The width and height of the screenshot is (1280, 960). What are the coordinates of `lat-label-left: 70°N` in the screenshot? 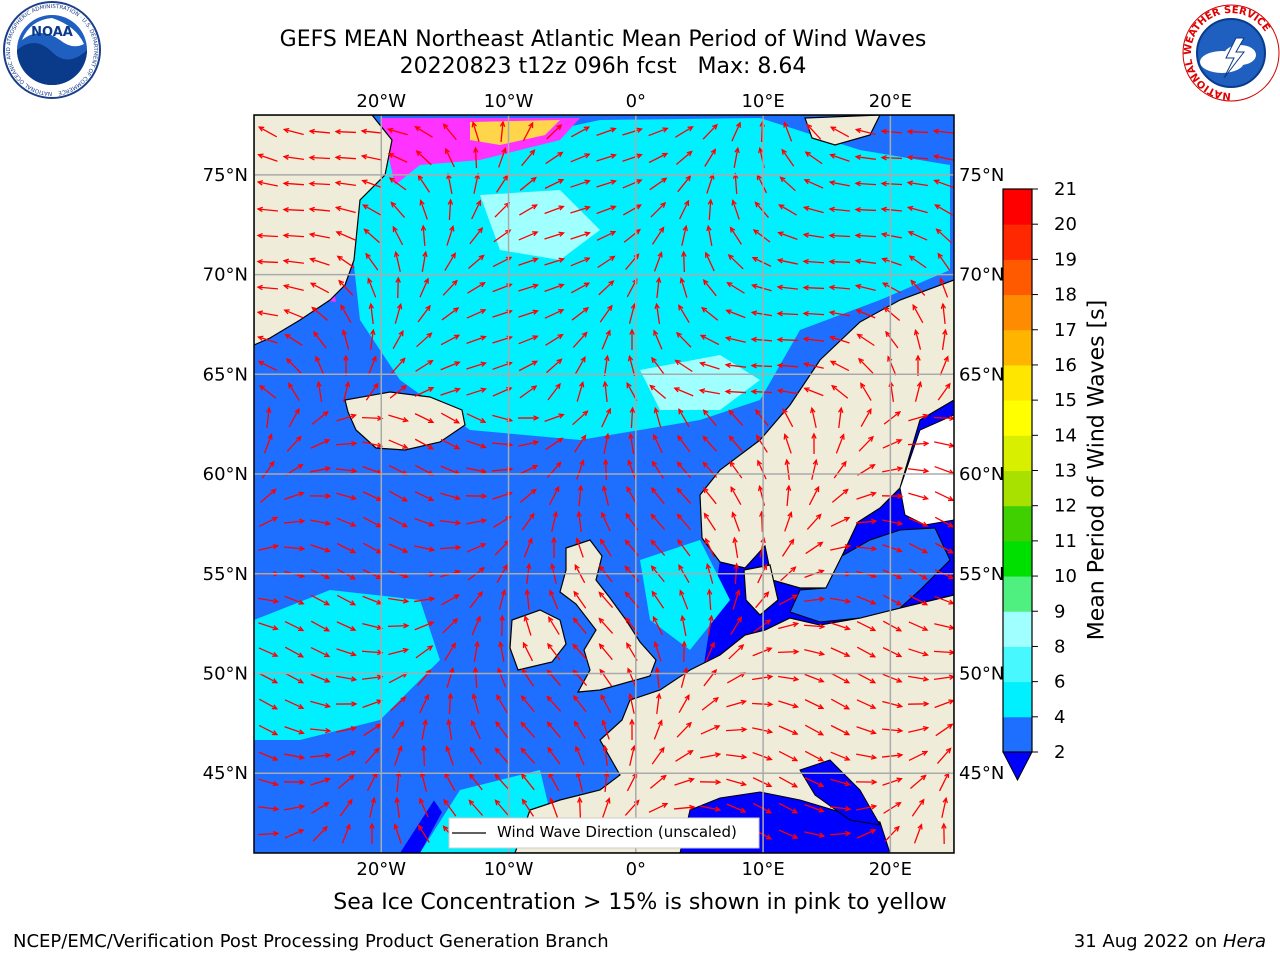 It's located at (225, 275).